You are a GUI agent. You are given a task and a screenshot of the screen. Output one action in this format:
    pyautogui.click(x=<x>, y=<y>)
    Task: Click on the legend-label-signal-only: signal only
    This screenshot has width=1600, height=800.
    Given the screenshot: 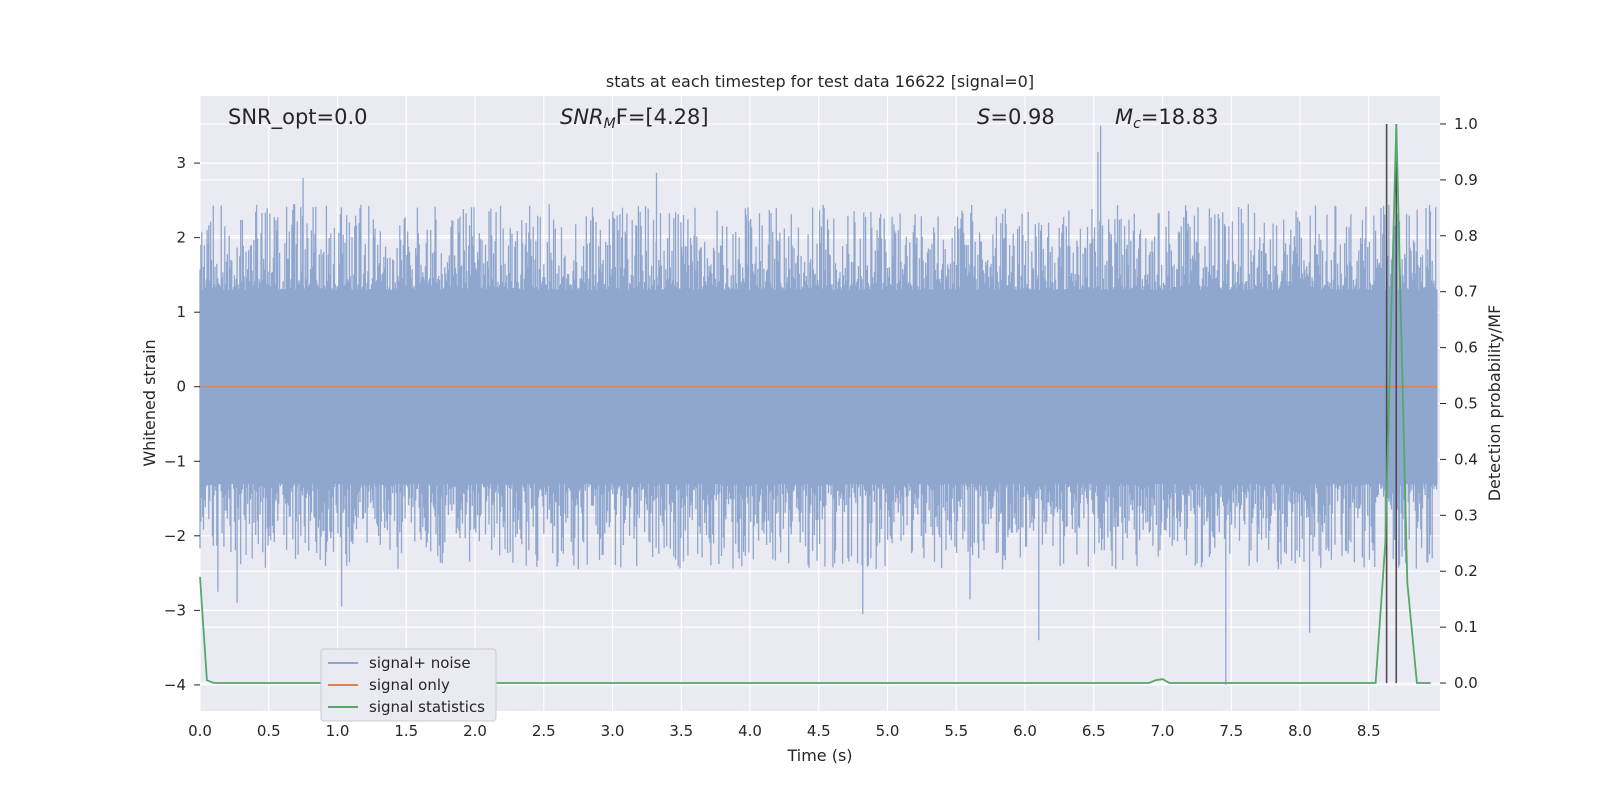 What is the action you would take?
    pyautogui.click(x=409, y=685)
    